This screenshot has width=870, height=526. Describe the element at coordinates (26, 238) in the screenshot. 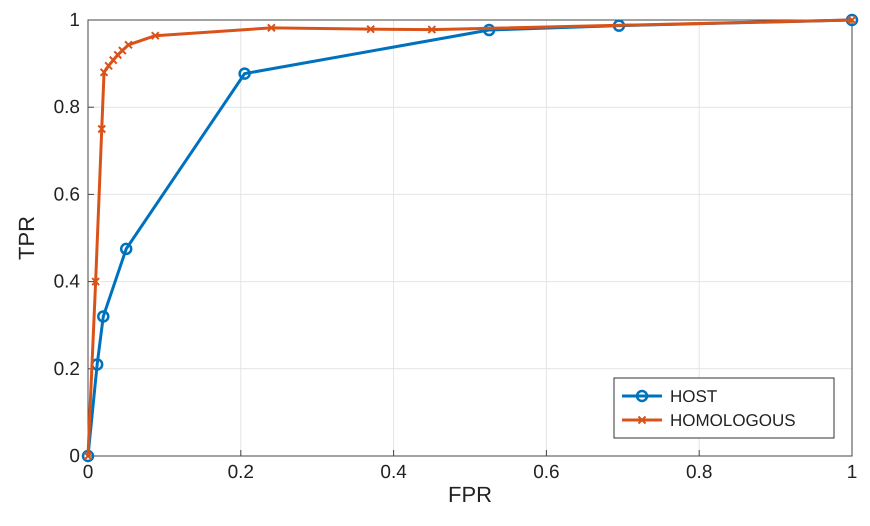

I see `y-axis-title: TPR` at that location.